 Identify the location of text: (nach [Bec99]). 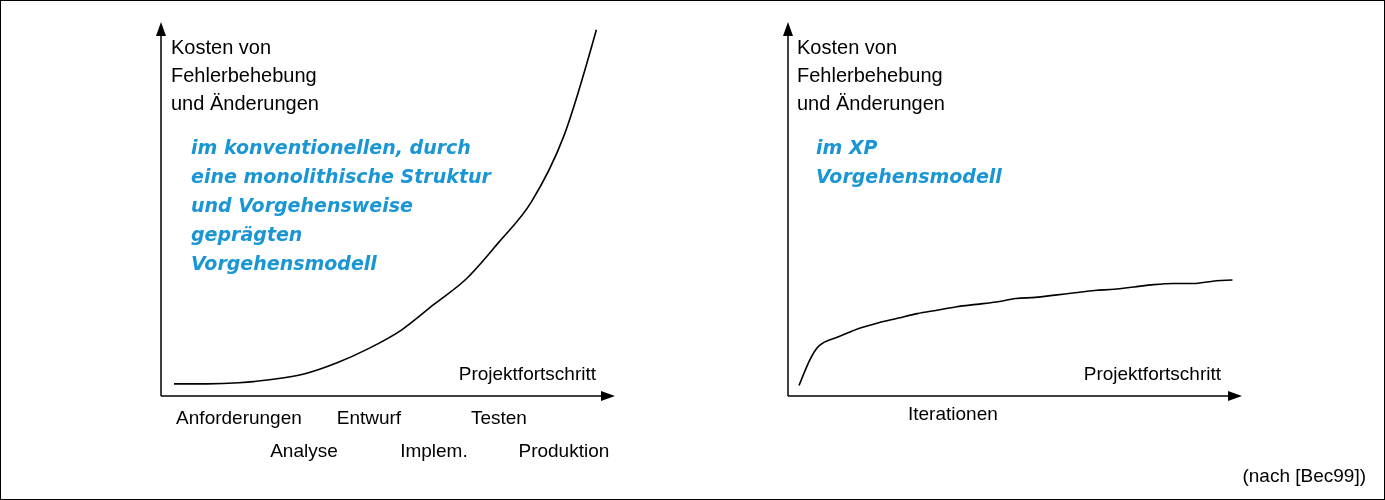
(1304, 476).